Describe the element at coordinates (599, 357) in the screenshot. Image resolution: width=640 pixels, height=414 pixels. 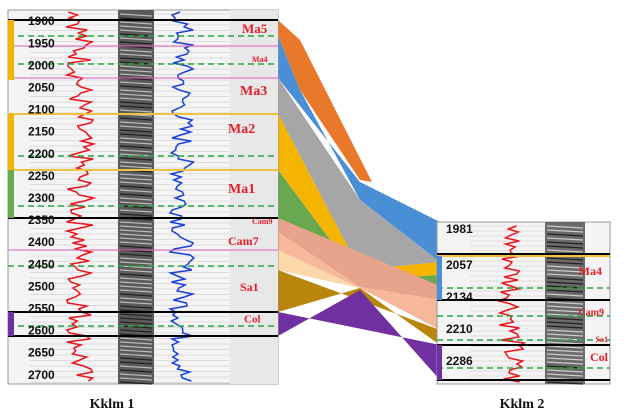
I see `zone-label: Col` at that location.